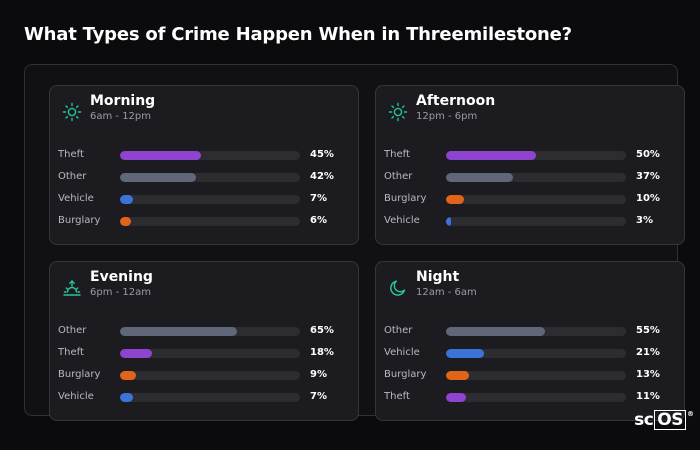 The image size is (700, 450). What do you see at coordinates (322, 330) in the screenshot?
I see `row-percent: 65%` at bounding box center [322, 330].